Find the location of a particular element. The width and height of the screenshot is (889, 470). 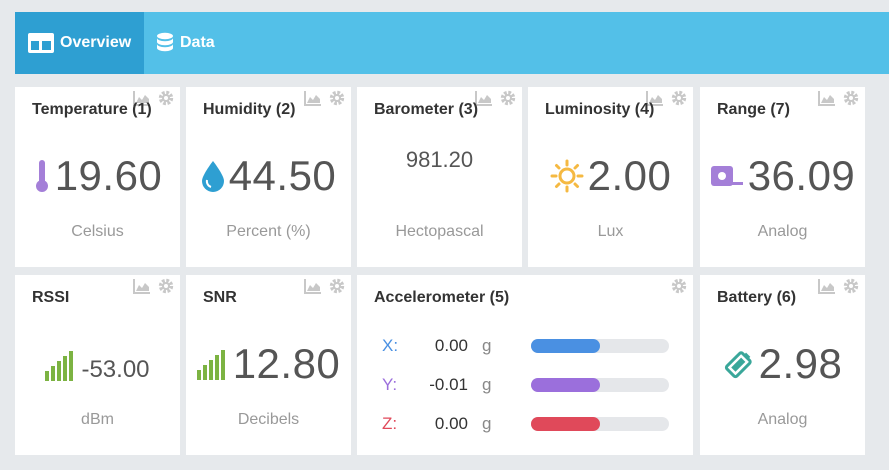

water-drop-icon is located at coordinates (212, 176).